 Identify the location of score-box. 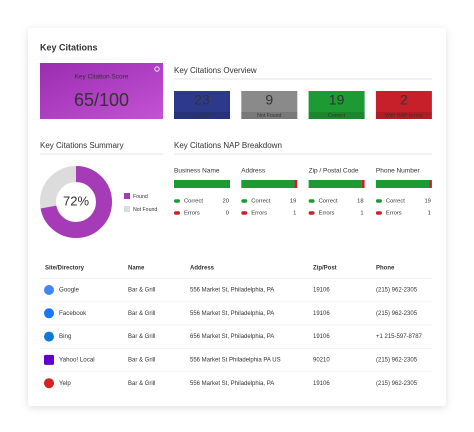
(101, 91).